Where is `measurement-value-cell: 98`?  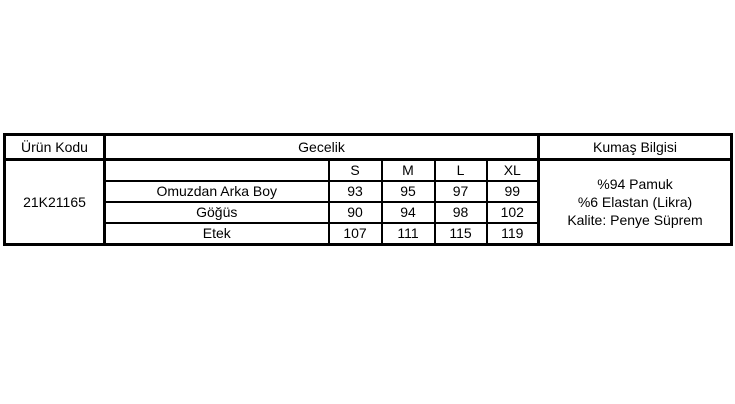
measurement-value-cell: 98 is located at coordinates (460, 212).